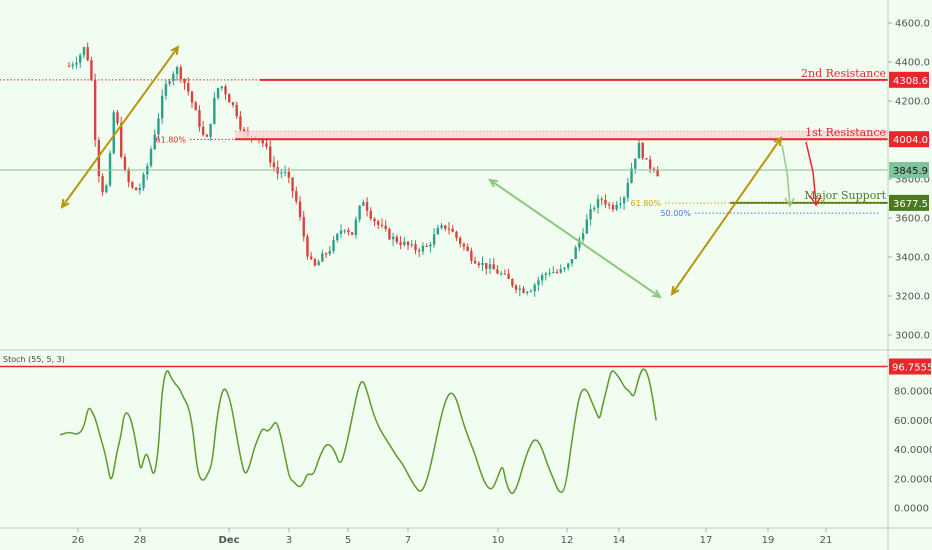 The width and height of the screenshot is (932, 550). I want to click on resistance-zone, so click(561, 135).